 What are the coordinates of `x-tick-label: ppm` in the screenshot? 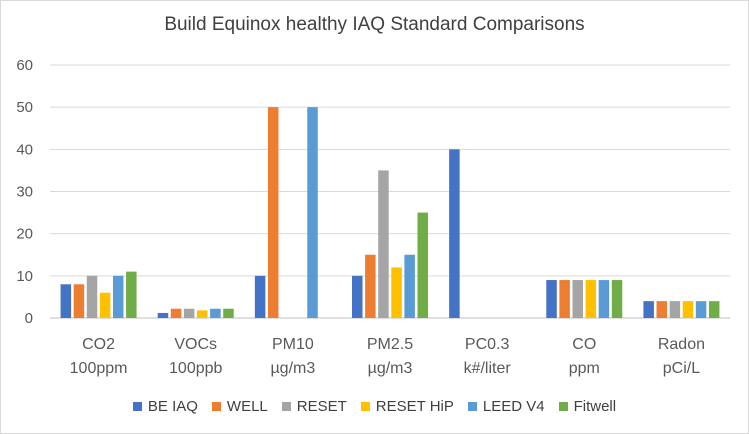 It's located at (584, 368).